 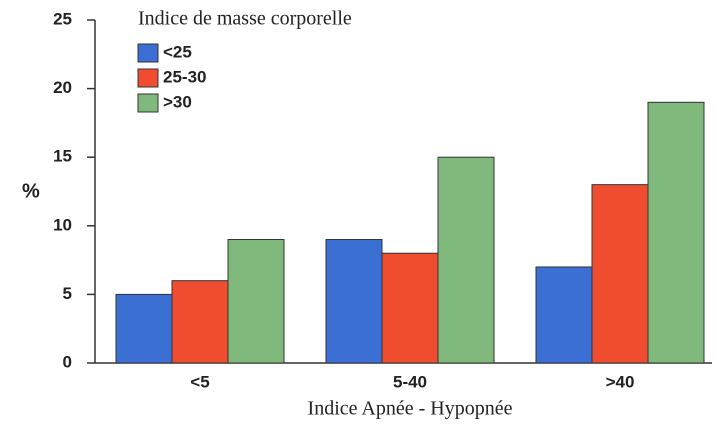 What do you see at coordinates (31, 191) in the screenshot?
I see `y-axis-label: %` at bounding box center [31, 191].